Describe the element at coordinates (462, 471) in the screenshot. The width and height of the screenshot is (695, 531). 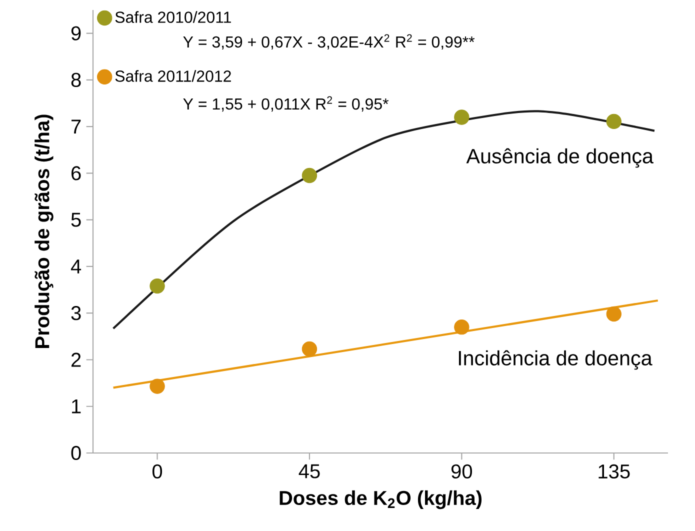
I see `x-tick-label: 90` at that location.